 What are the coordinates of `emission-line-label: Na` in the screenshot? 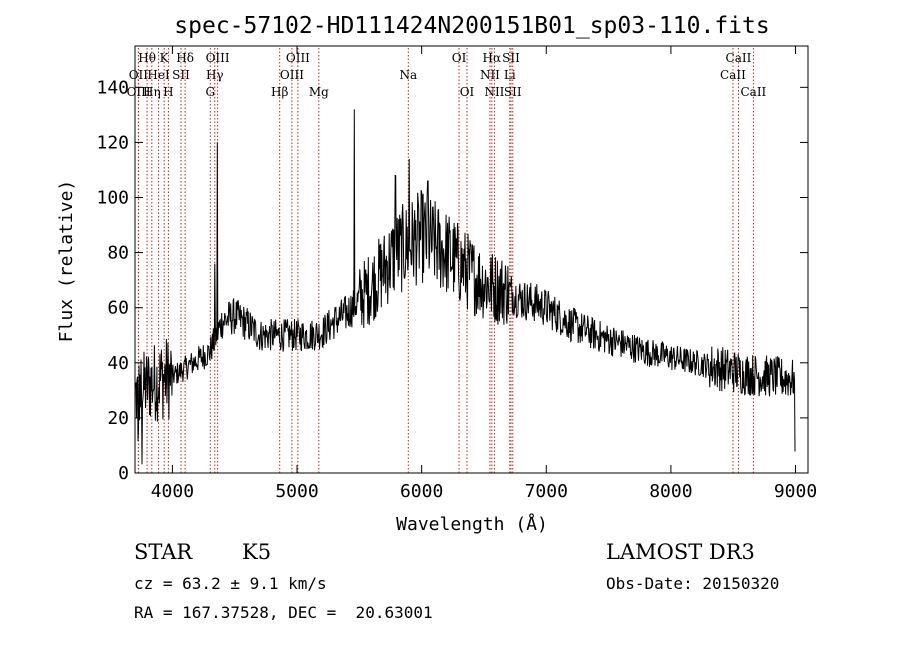 It's located at (408, 75).